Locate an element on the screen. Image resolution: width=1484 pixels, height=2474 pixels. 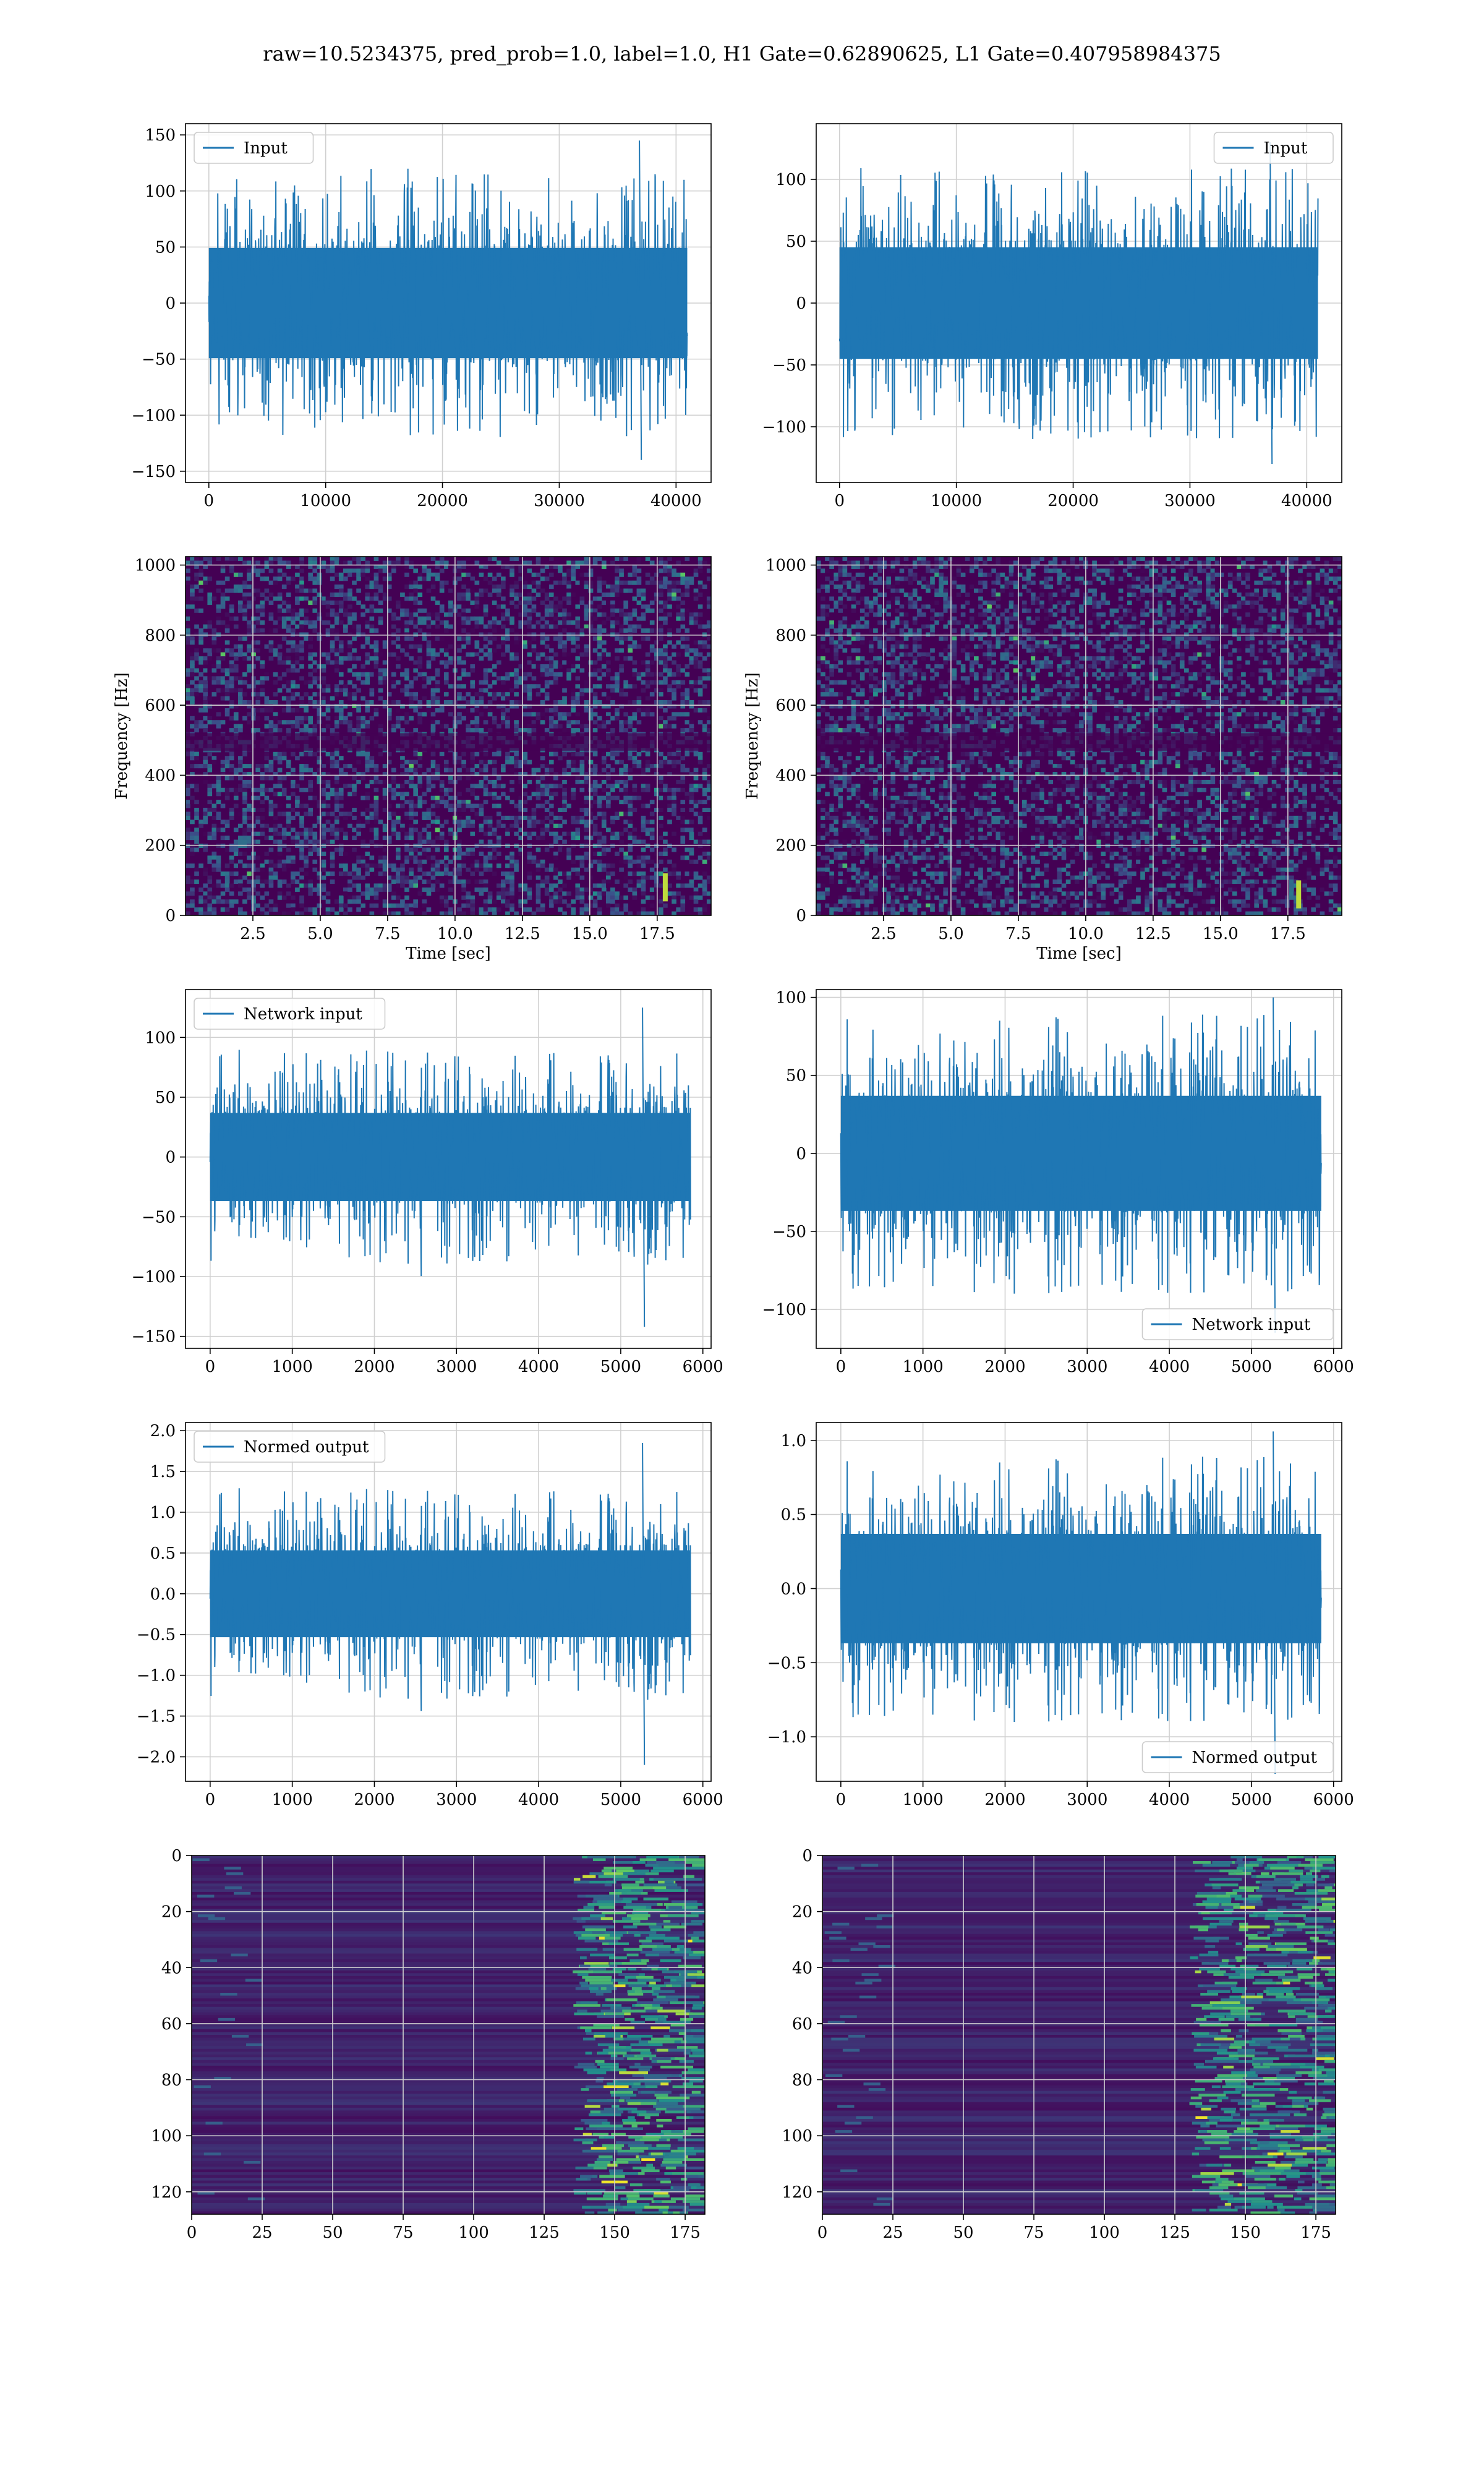
x-tick-label: 15.0 is located at coordinates (1221, 934).